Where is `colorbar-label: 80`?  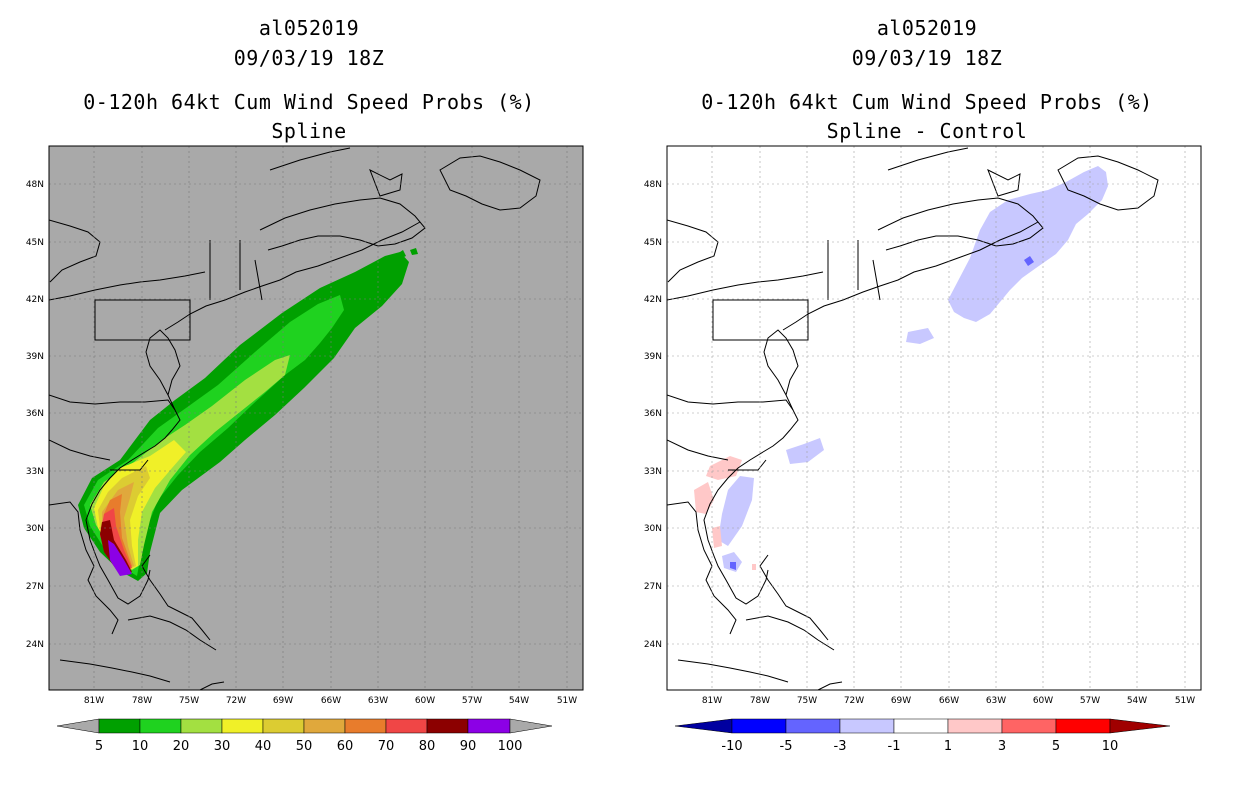 colorbar-label: 80 is located at coordinates (427, 746).